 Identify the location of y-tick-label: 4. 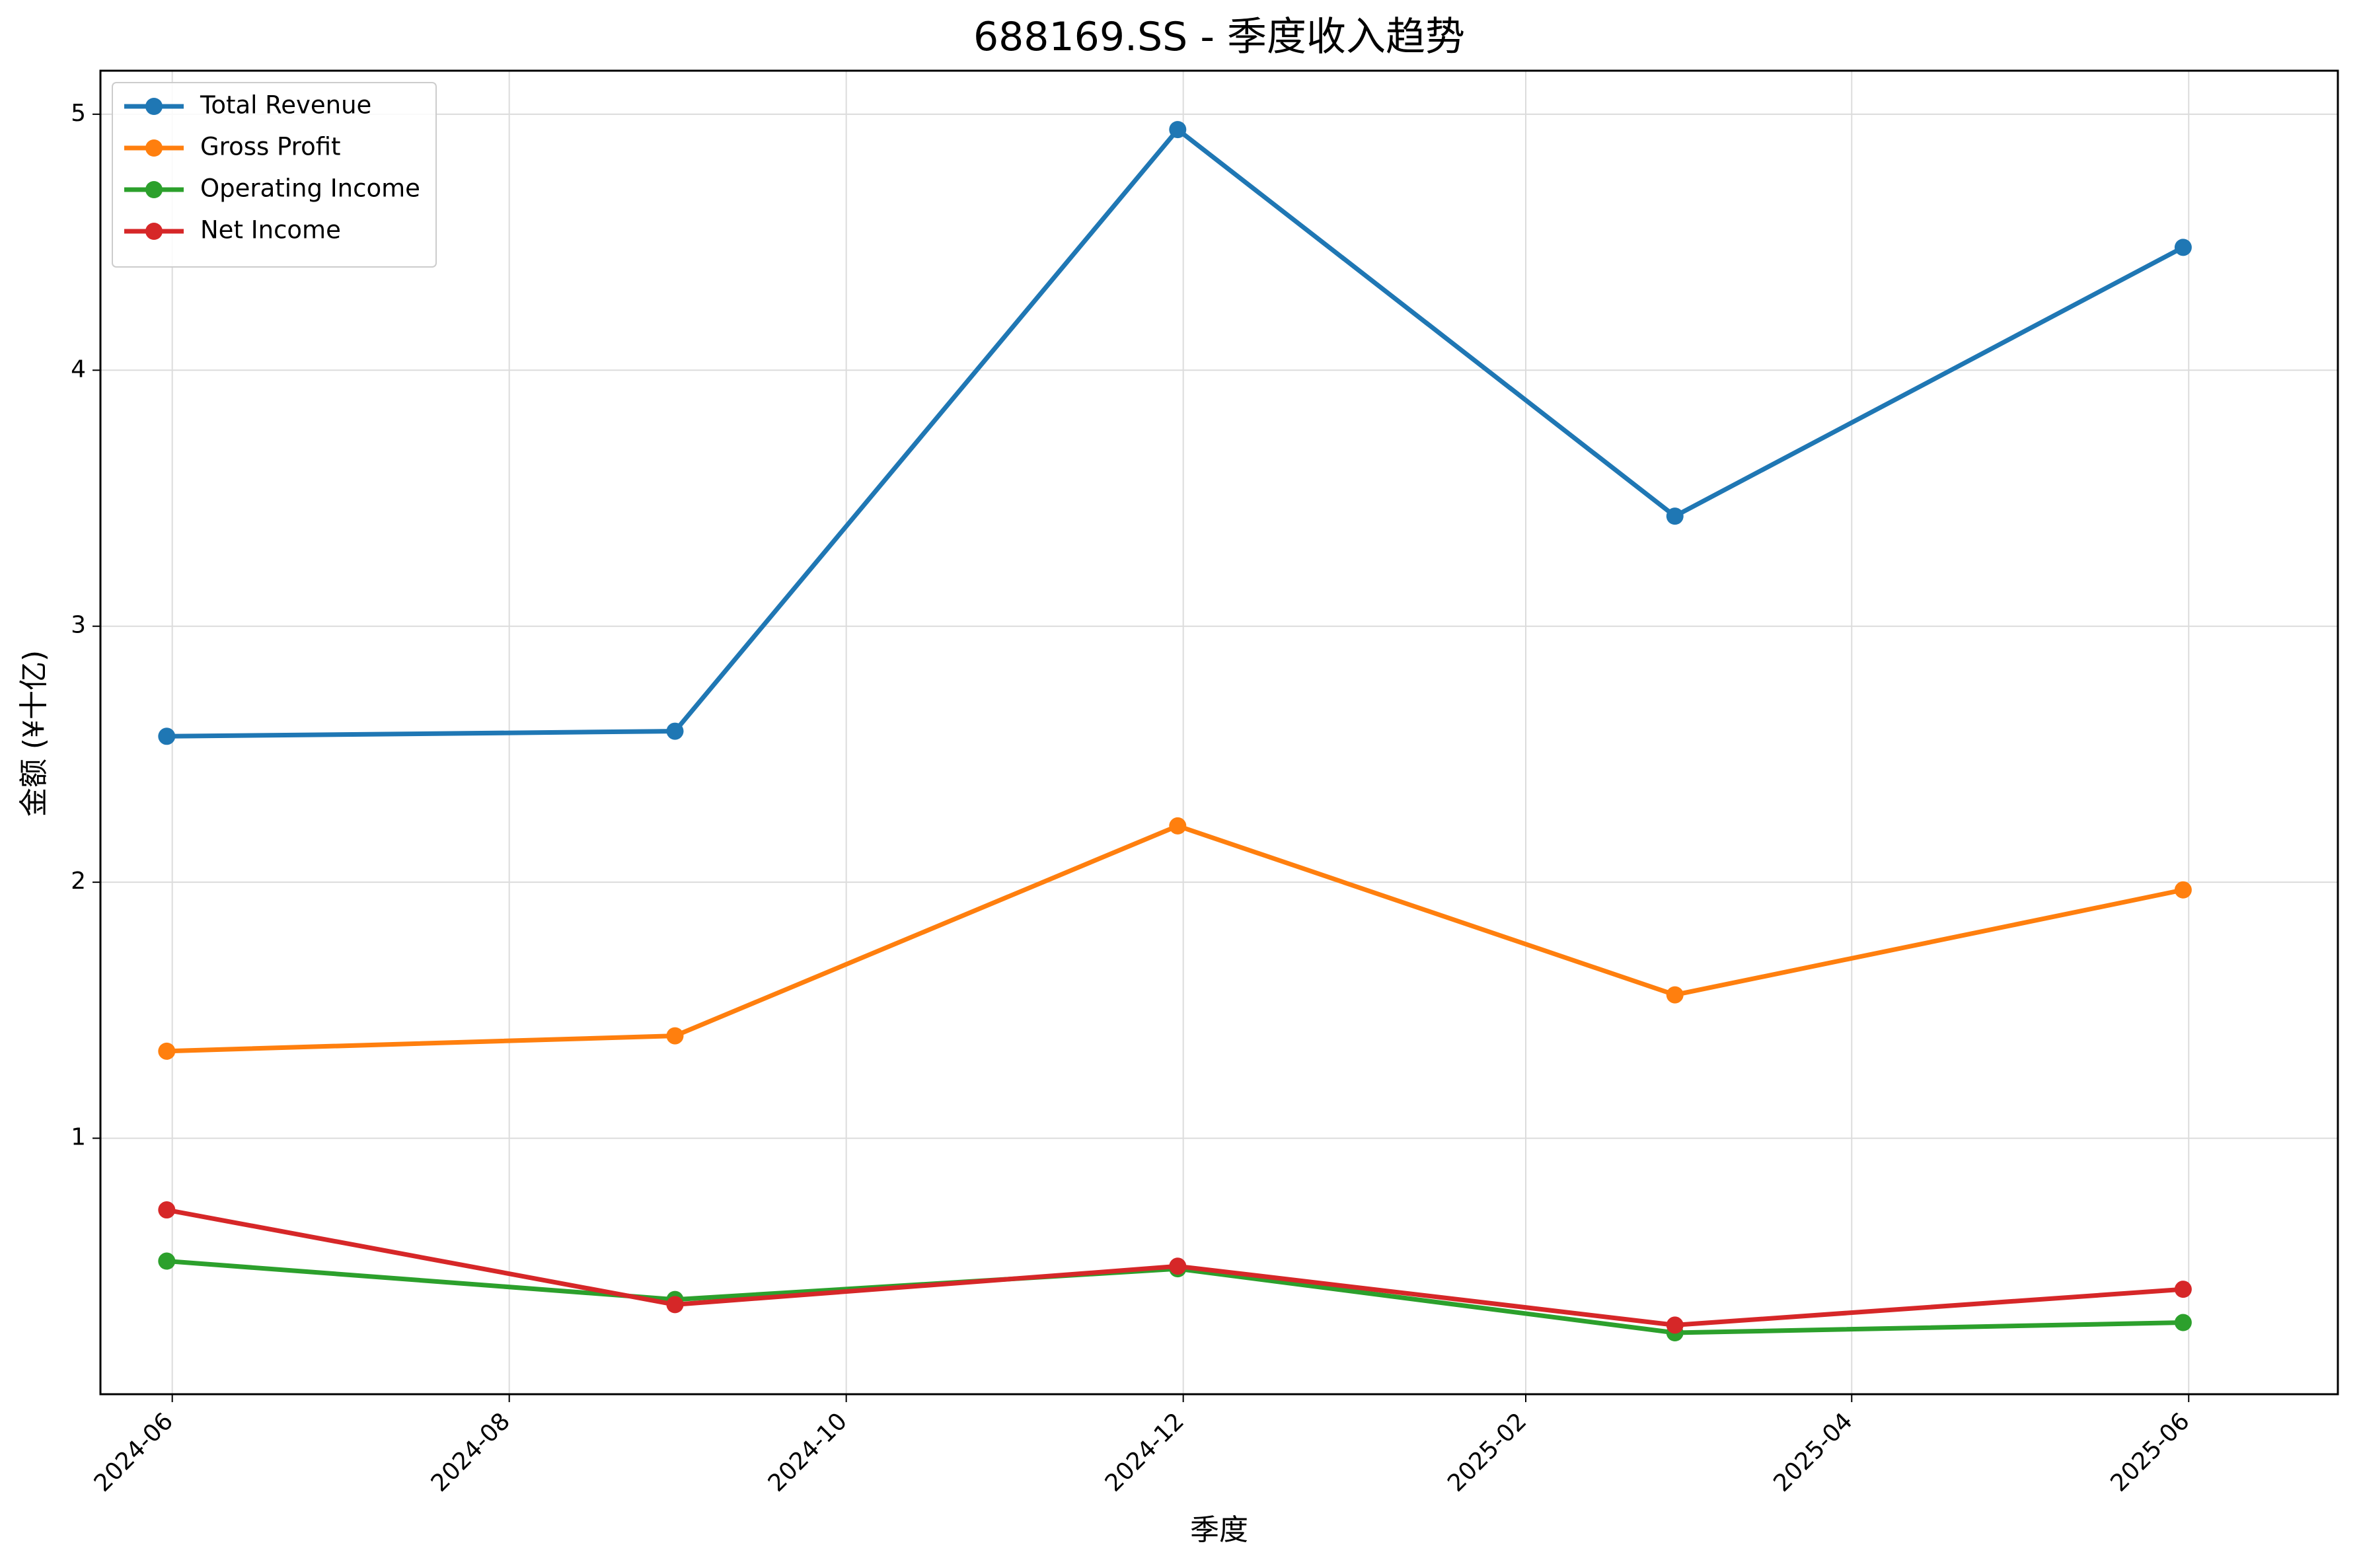
(78, 369).